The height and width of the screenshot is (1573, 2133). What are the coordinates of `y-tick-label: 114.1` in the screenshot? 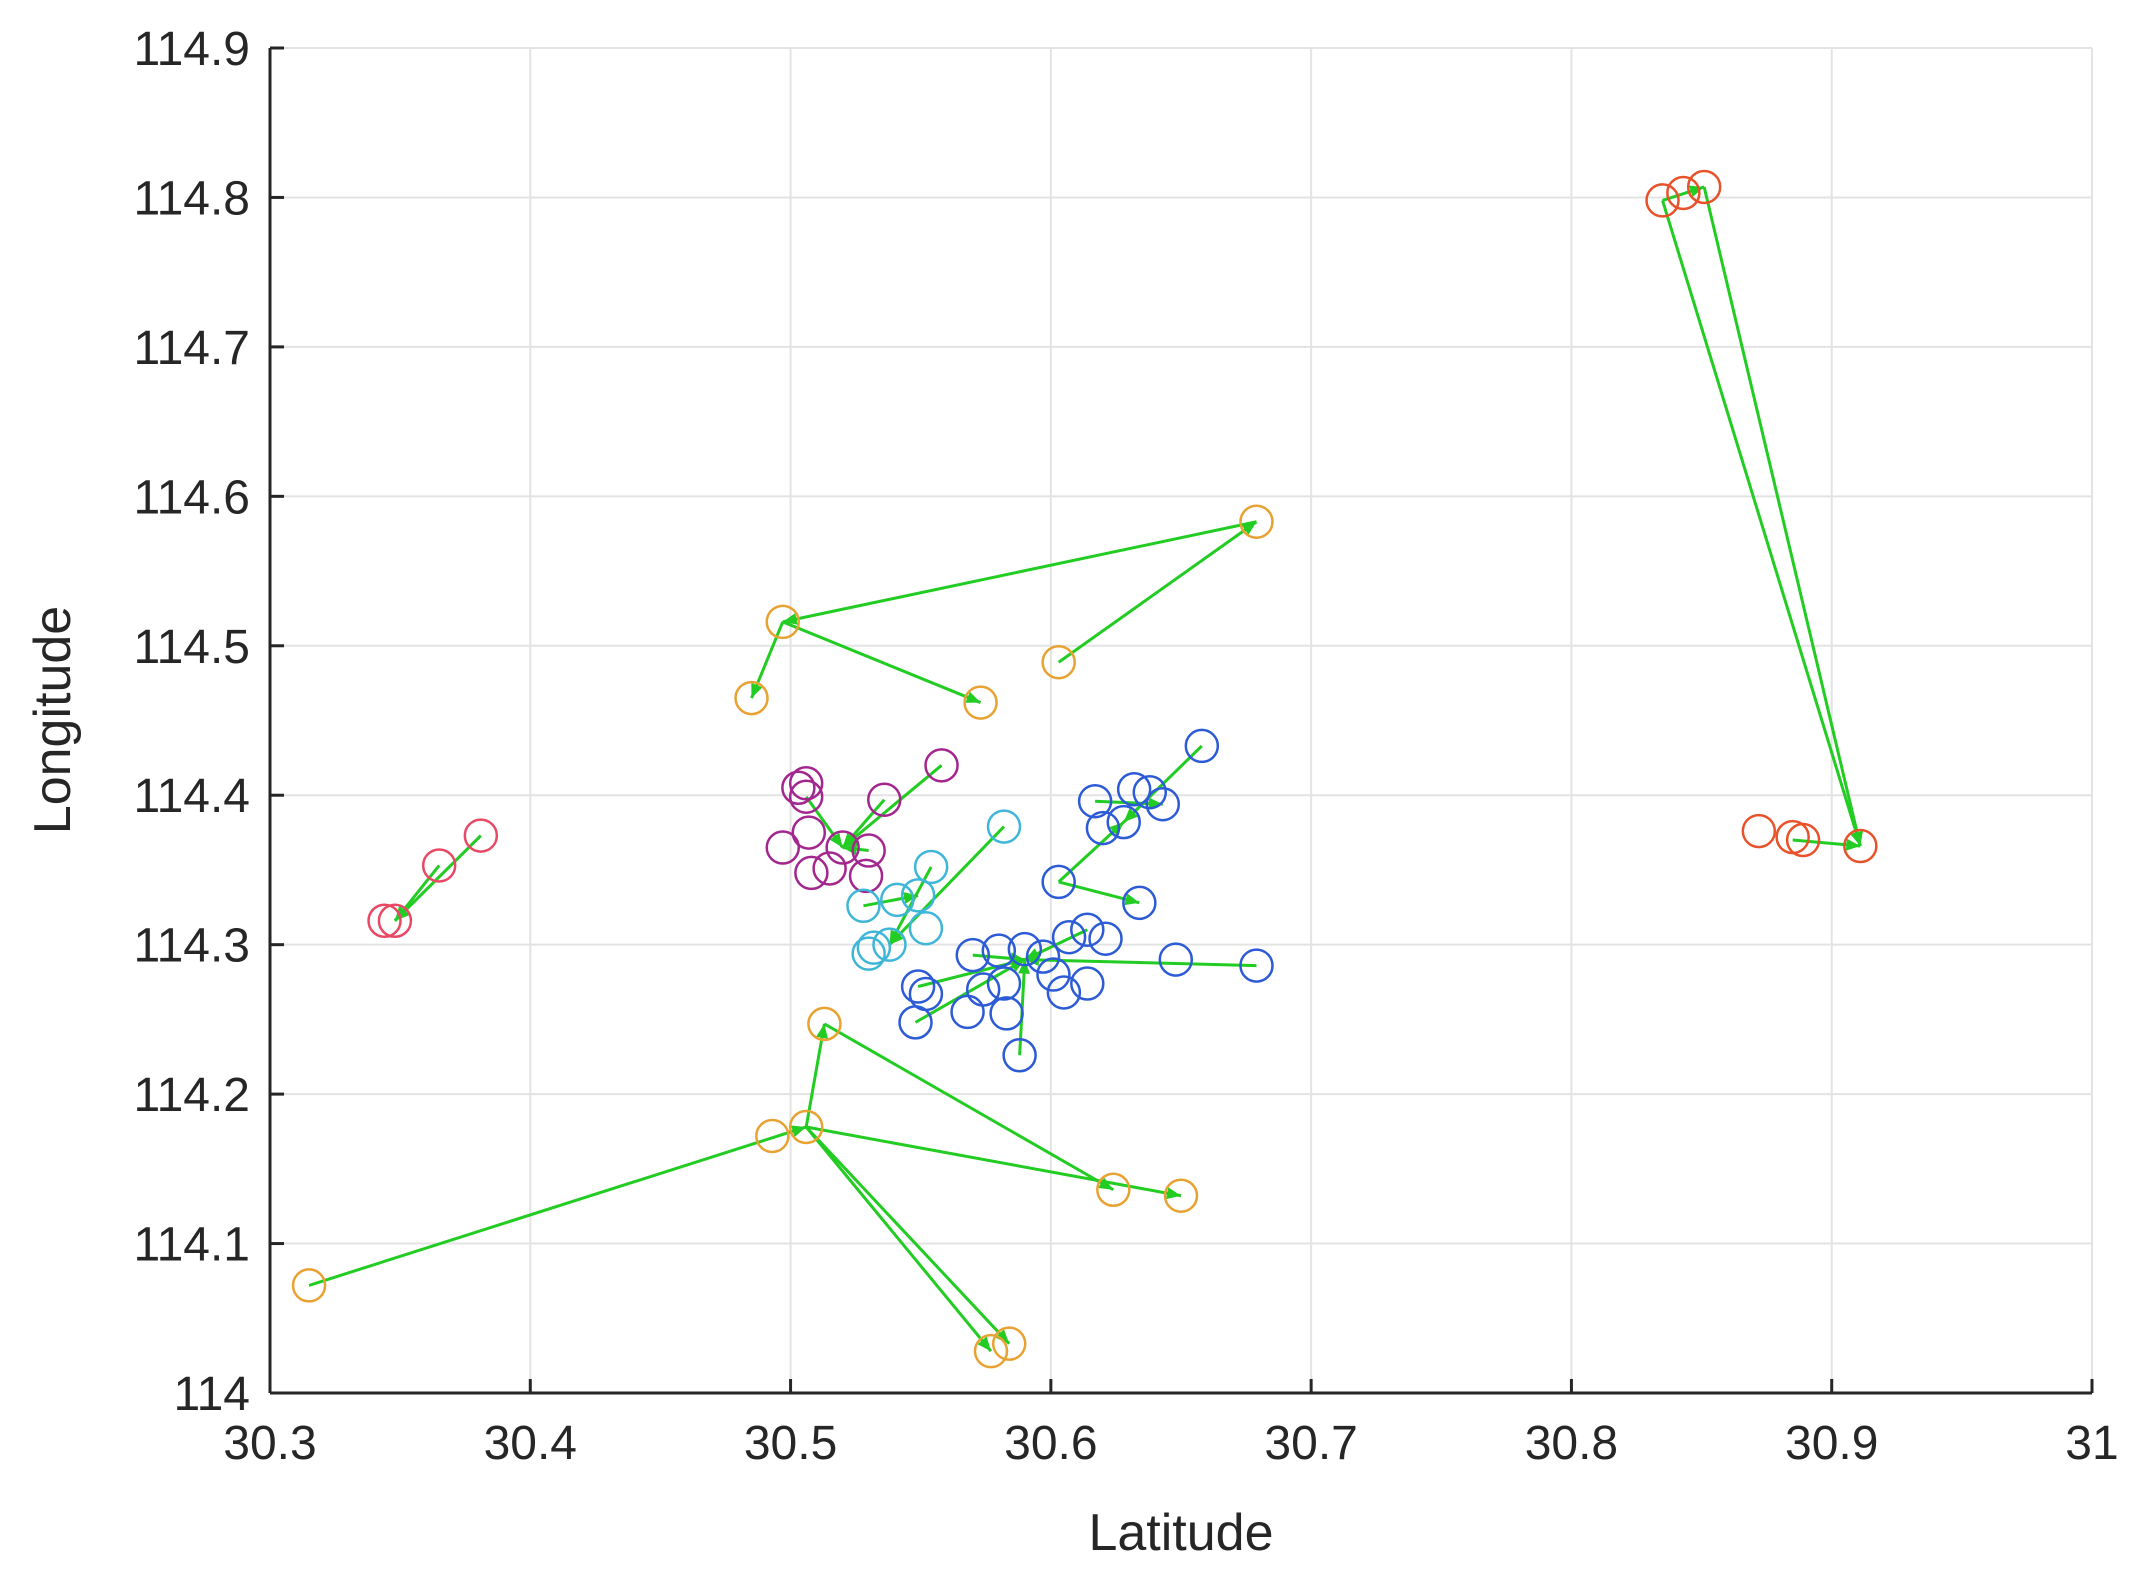 It's located at (191, 1245).